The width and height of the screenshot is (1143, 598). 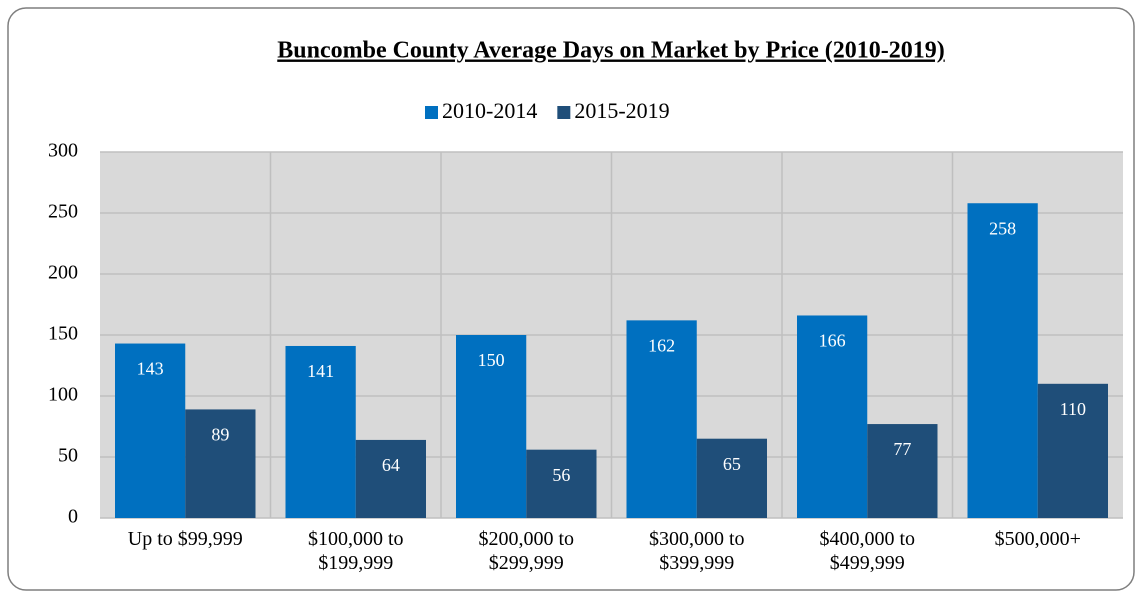 I want to click on x-tick-label: $500,000+, so click(x=1037, y=539).